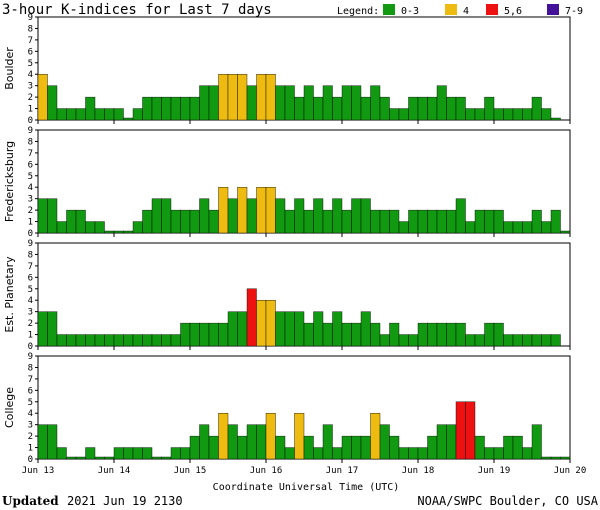  Describe the element at coordinates (190, 471) in the screenshot. I see `x-tick-label: Jun 15` at that location.